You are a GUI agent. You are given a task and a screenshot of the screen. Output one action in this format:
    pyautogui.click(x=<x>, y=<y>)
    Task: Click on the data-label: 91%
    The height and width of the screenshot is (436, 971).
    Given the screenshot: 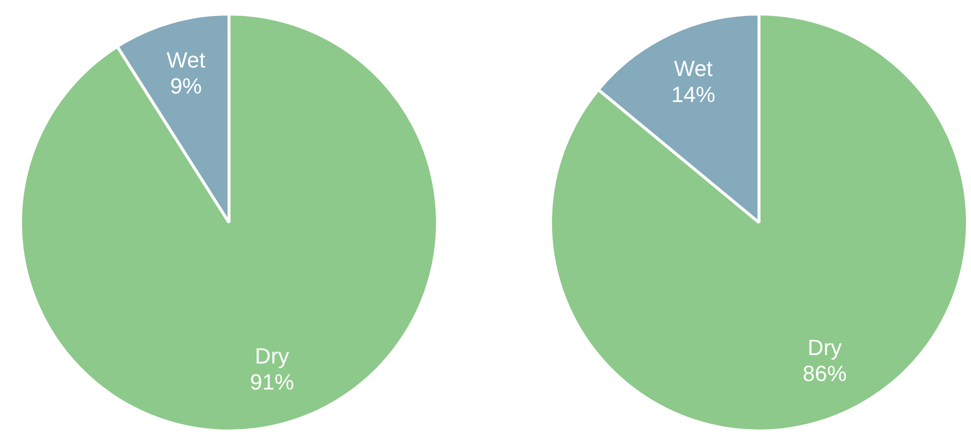 What is the action you would take?
    pyautogui.click(x=272, y=382)
    